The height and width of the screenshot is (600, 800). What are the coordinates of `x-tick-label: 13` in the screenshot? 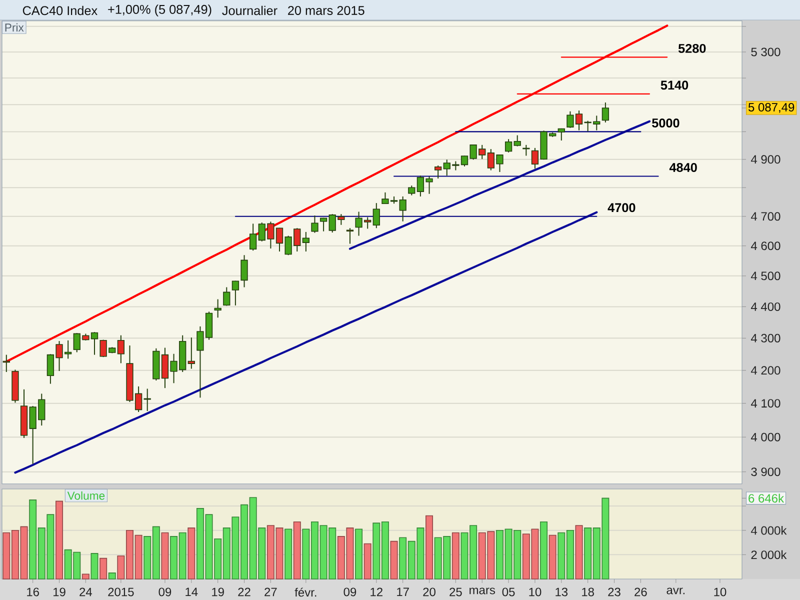 It's located at (562, 592).